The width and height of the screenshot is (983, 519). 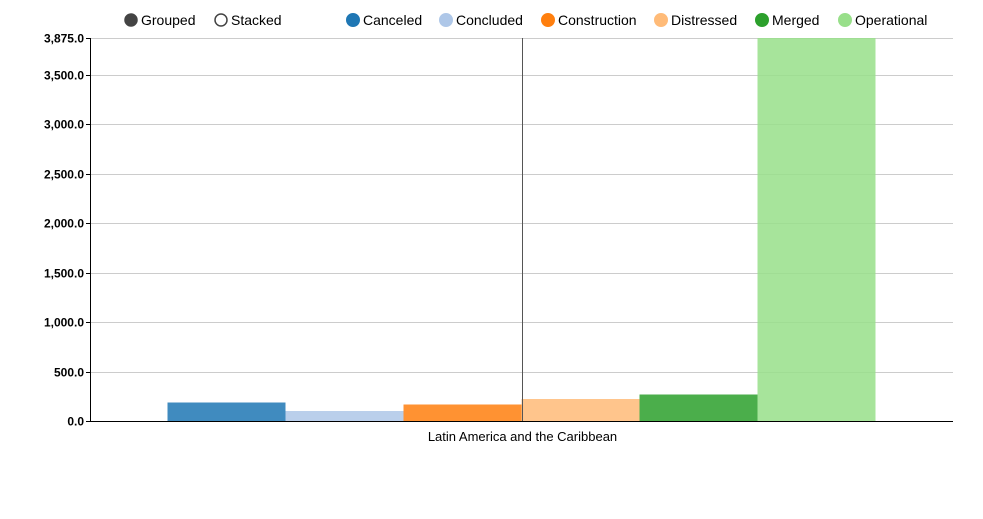 I want to click on x-axis: Latin America and the Caribbean, so click(x=521, y=432).